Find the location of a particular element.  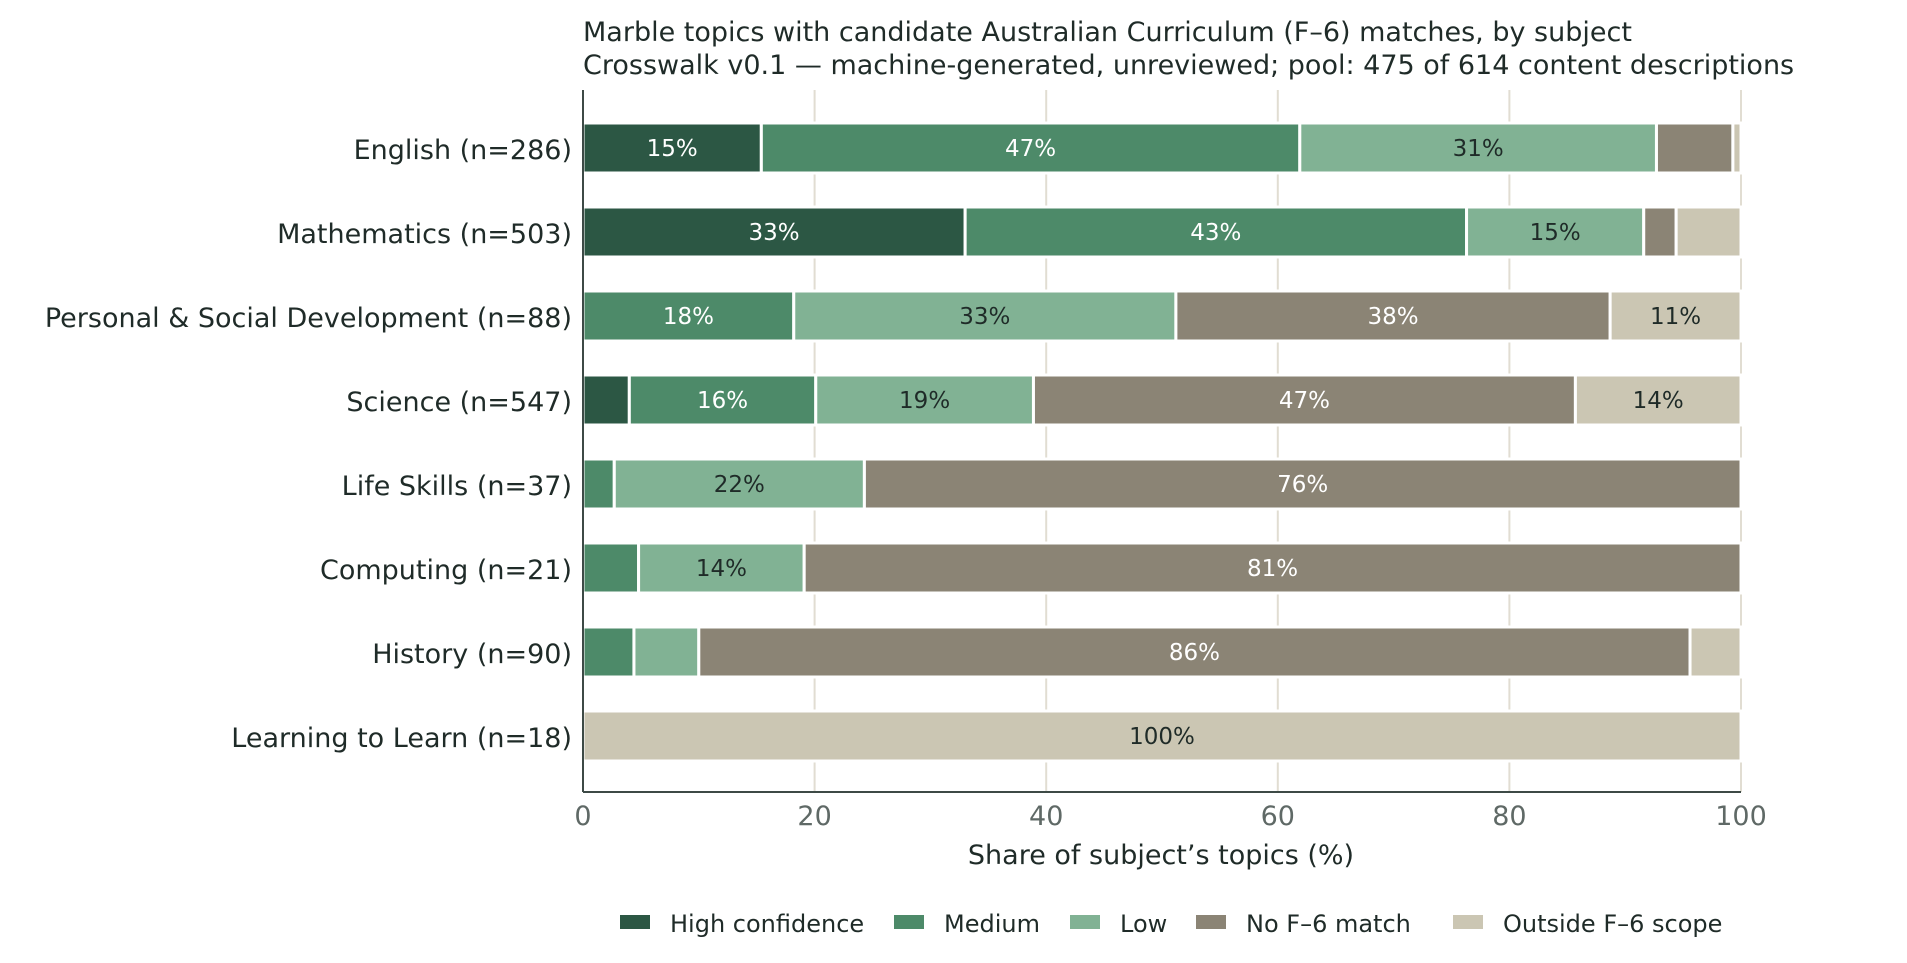

data-label-science-no-f-6-match: 47% is located at coordinates (1304, 401).